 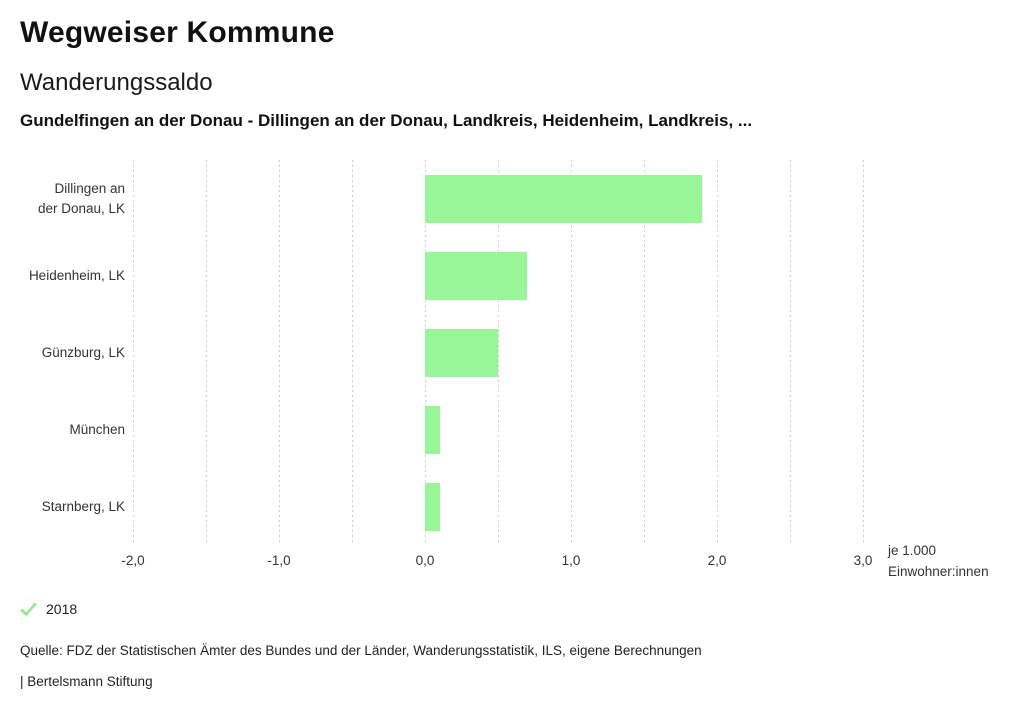 I want to click on axis-unit-label: je 1.000 Einwohner:innen, so click(x=938, y=561).